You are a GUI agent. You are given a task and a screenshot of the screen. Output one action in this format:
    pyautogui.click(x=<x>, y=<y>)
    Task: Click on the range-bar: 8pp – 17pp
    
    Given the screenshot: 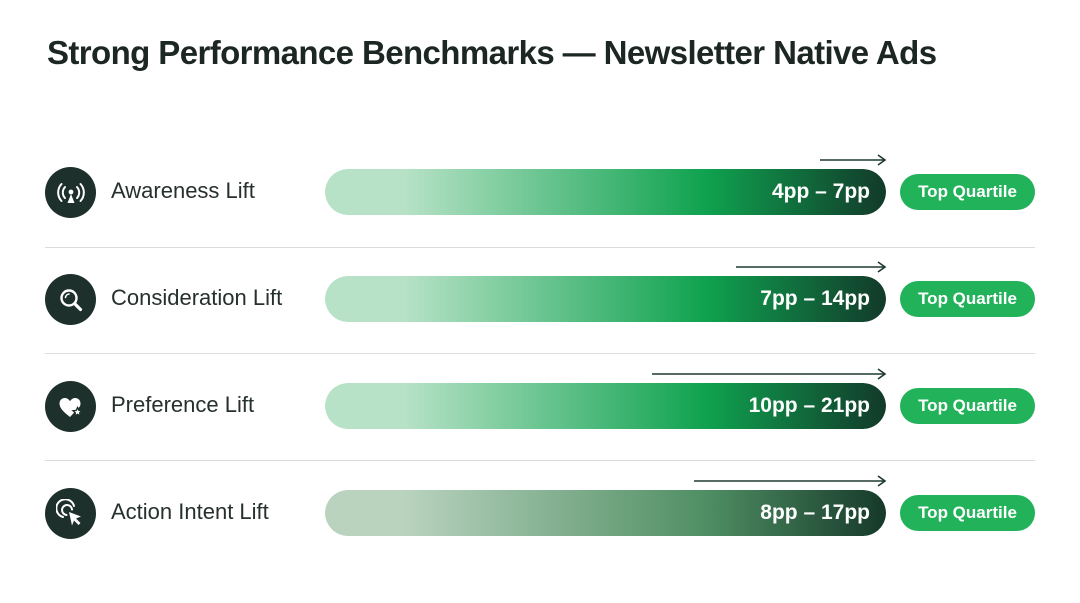 What is the action you would take?
    pyautogui.click(x=605, y=513)
    